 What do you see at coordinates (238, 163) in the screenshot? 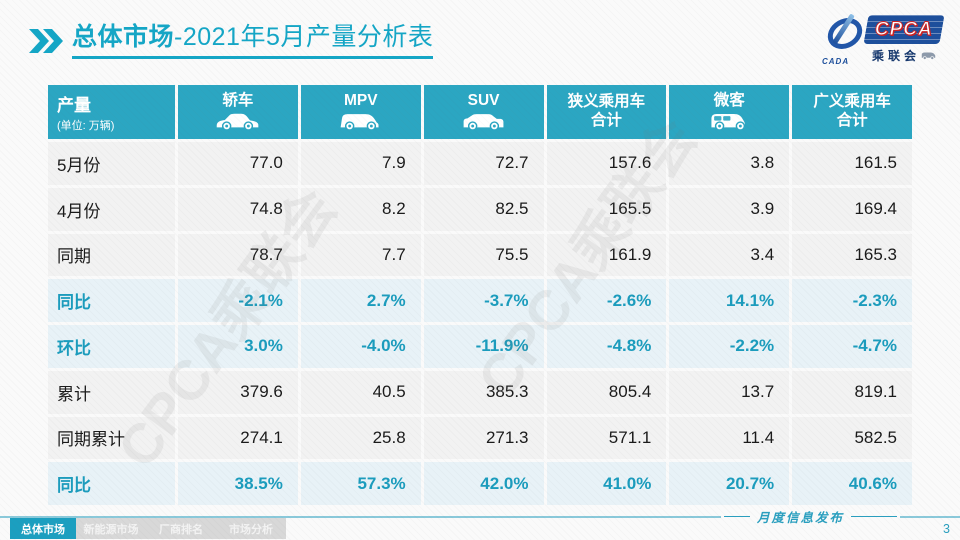
I see `table-cell: 77.0` at bounding box center [238, 163].